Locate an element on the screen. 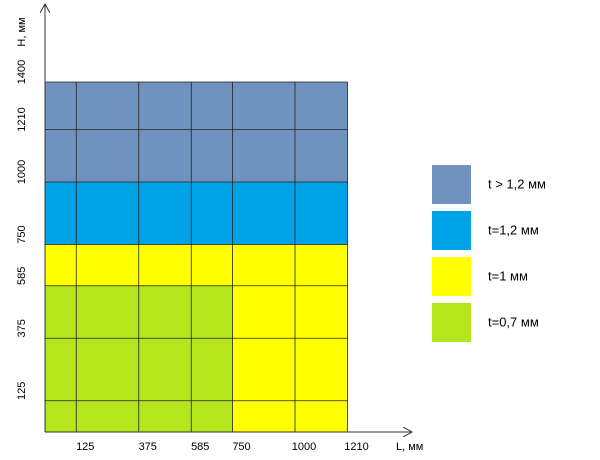  y-axis-title: H, мм is located at coordinates (22, 31).